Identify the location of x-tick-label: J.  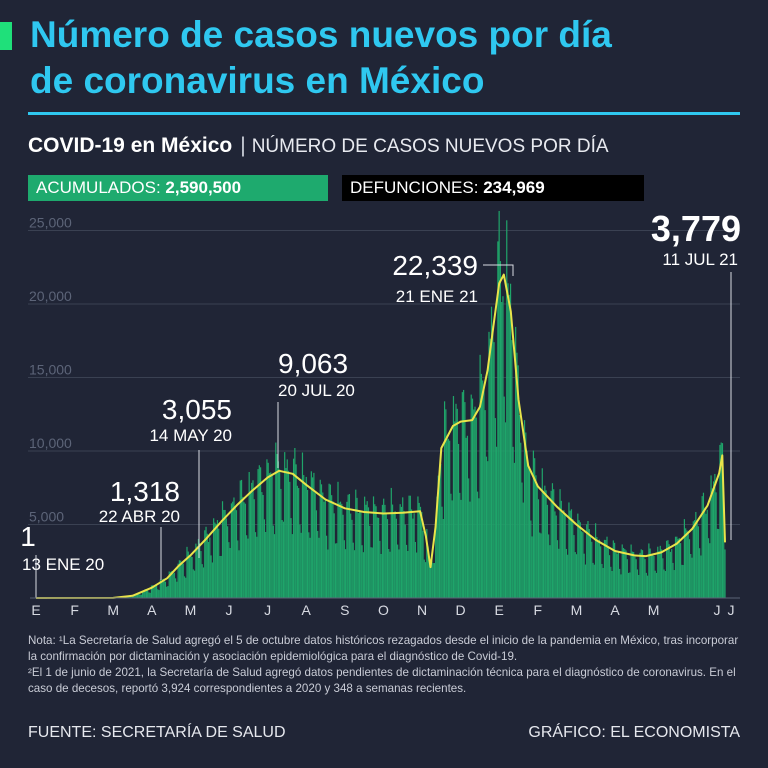
(267, 610).